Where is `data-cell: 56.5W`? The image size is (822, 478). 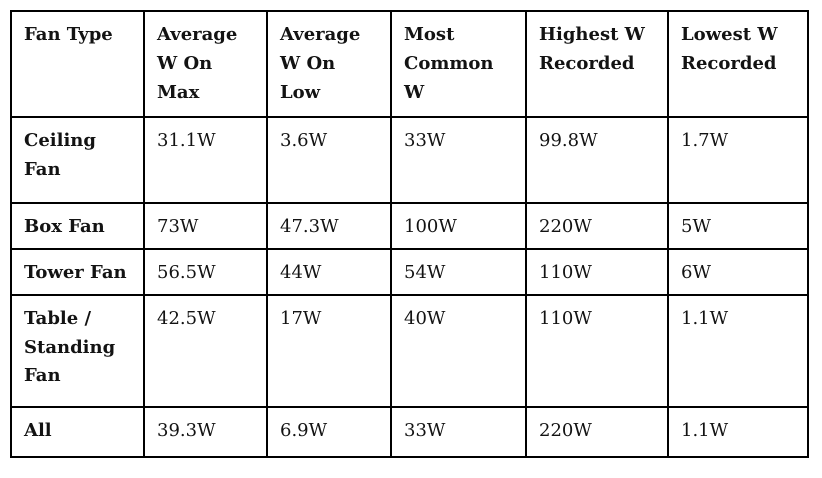 data-cell: 56.5W is located at coordinates (205, 271).